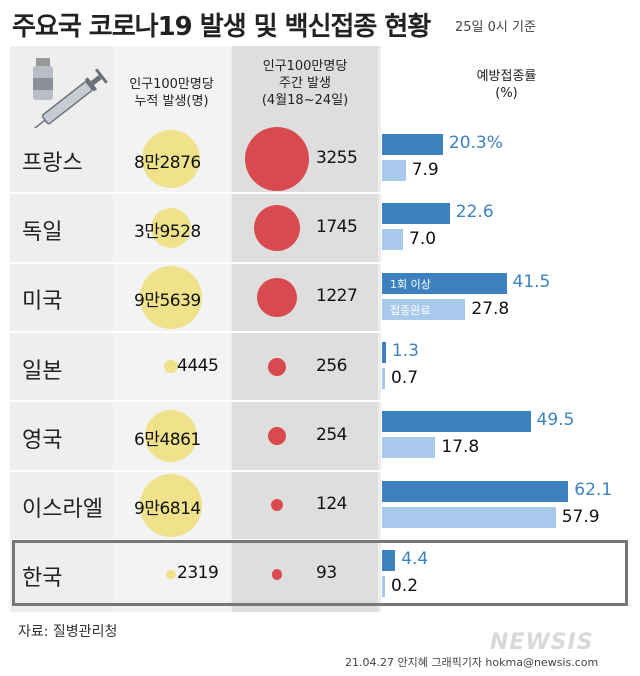  I want to click on first-dose-value: 49.5, so click(555, 420).